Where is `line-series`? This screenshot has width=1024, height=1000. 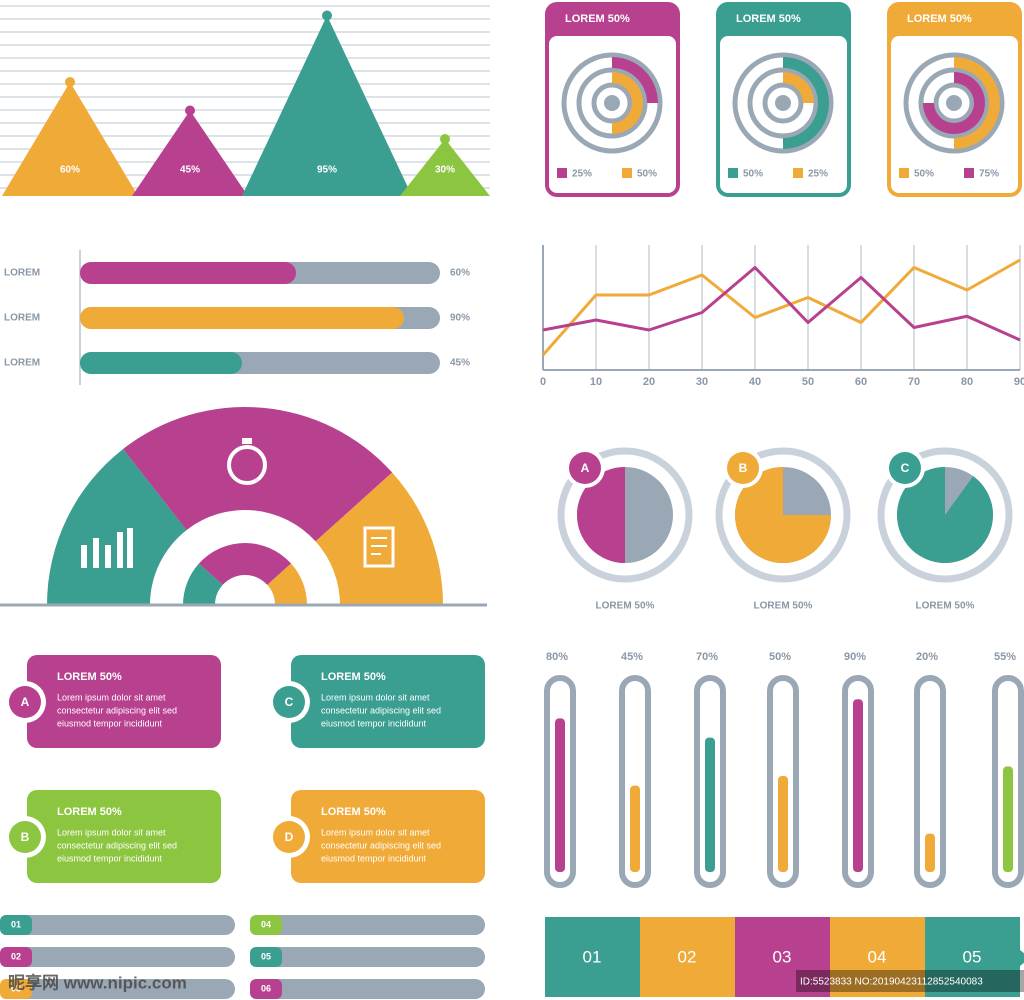
line-series is located at coordinates (781, 304).